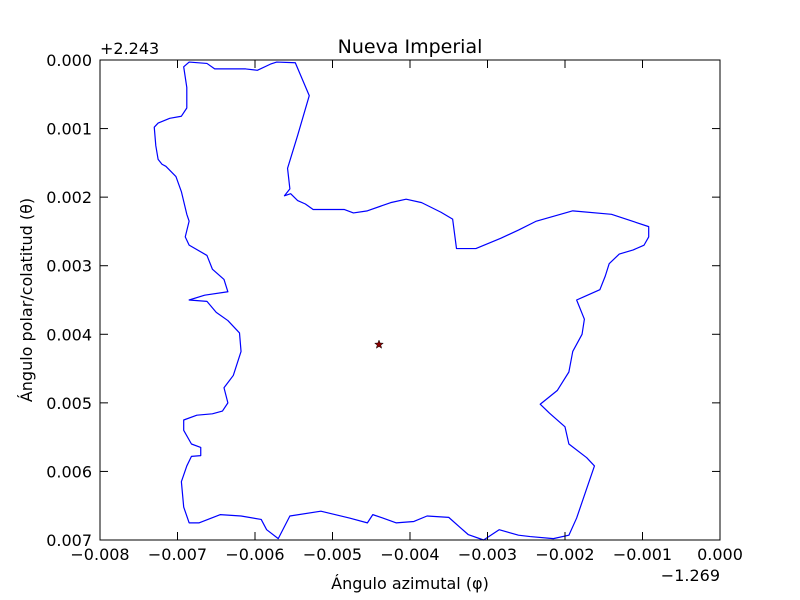  Describe the element at coordinates (720, 554) in the screenshot. I see `x-tick-label: 0.000` at that location.